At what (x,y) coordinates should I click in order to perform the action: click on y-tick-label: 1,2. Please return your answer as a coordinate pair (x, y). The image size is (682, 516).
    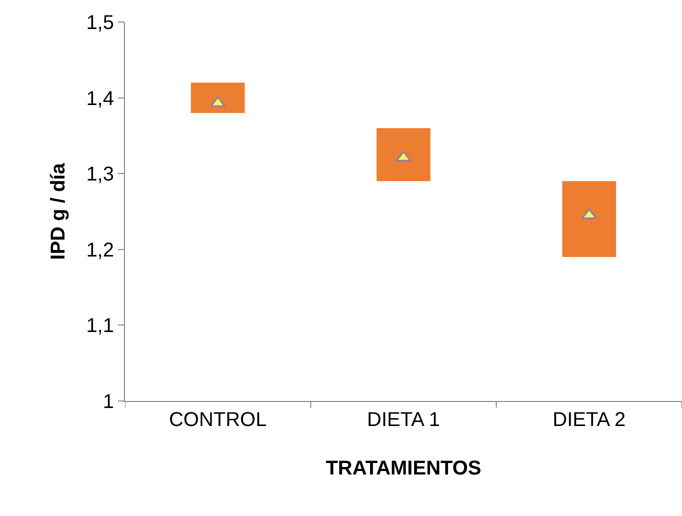
    Looking at the image, I should click on (100, 250).